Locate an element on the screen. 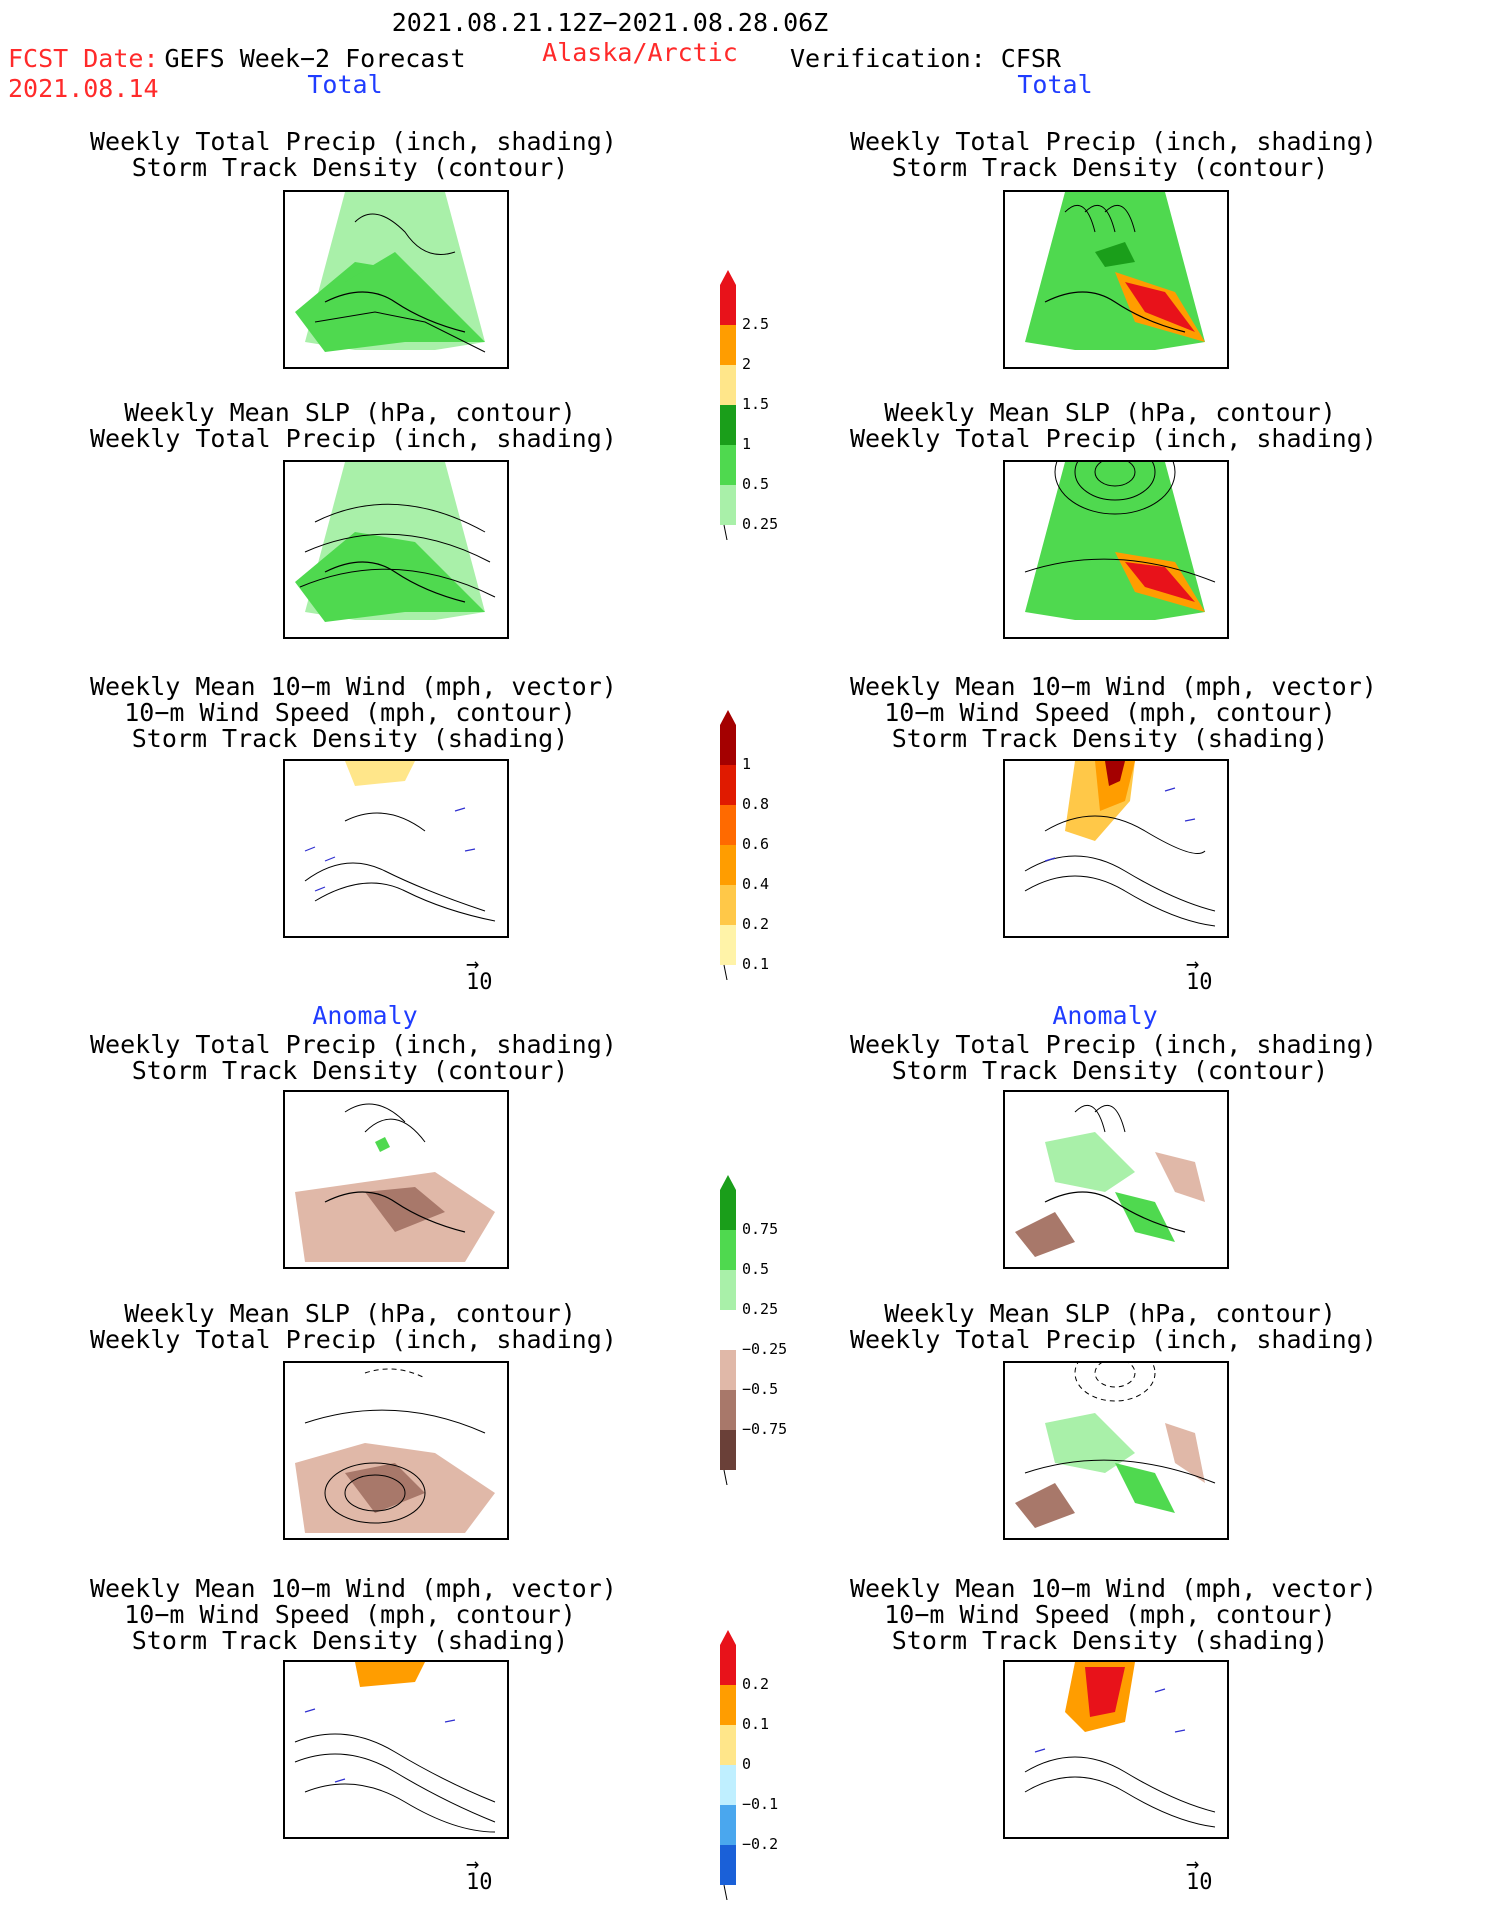 Image resolution: width=1487 pixels, height=1925 pixels. total-precip-tick-label: 2 is located at coordinates (747, 364).